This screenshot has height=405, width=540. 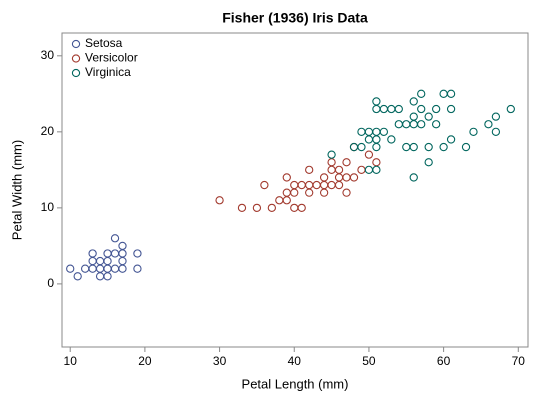 What do you see at coordinates (145, 361) in the screenshot?
I see `x-tick-label: 20` at bounding box center [145, 361].